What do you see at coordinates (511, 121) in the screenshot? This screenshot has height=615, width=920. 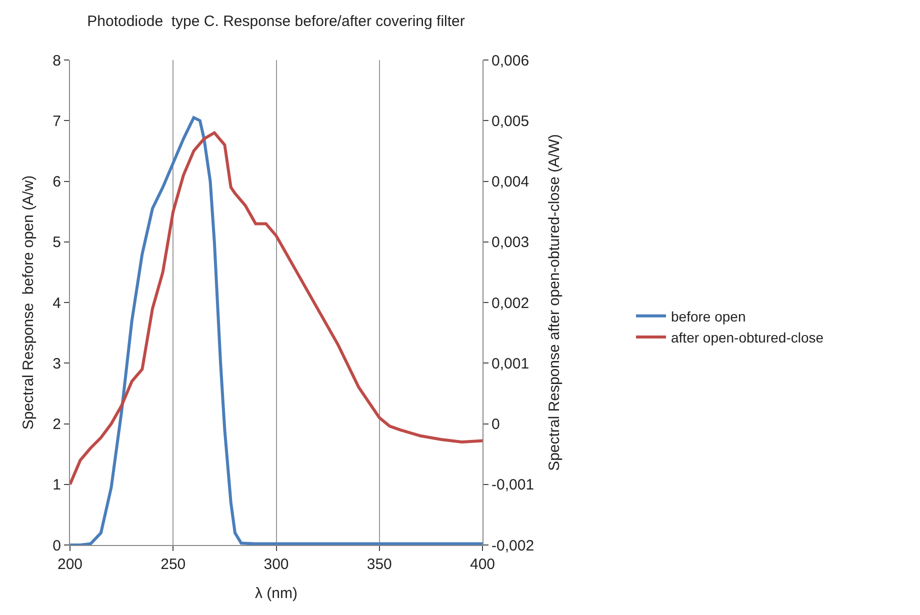 I see `y2-tick-label: 0,005` at bounding box center [511, 121].